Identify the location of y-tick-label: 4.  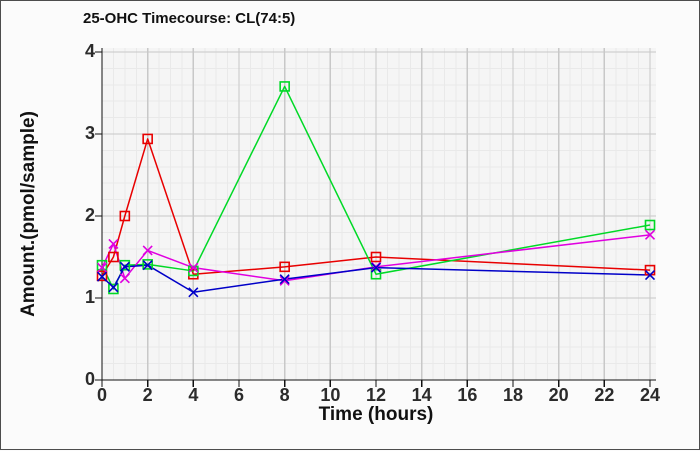
(89, 51).